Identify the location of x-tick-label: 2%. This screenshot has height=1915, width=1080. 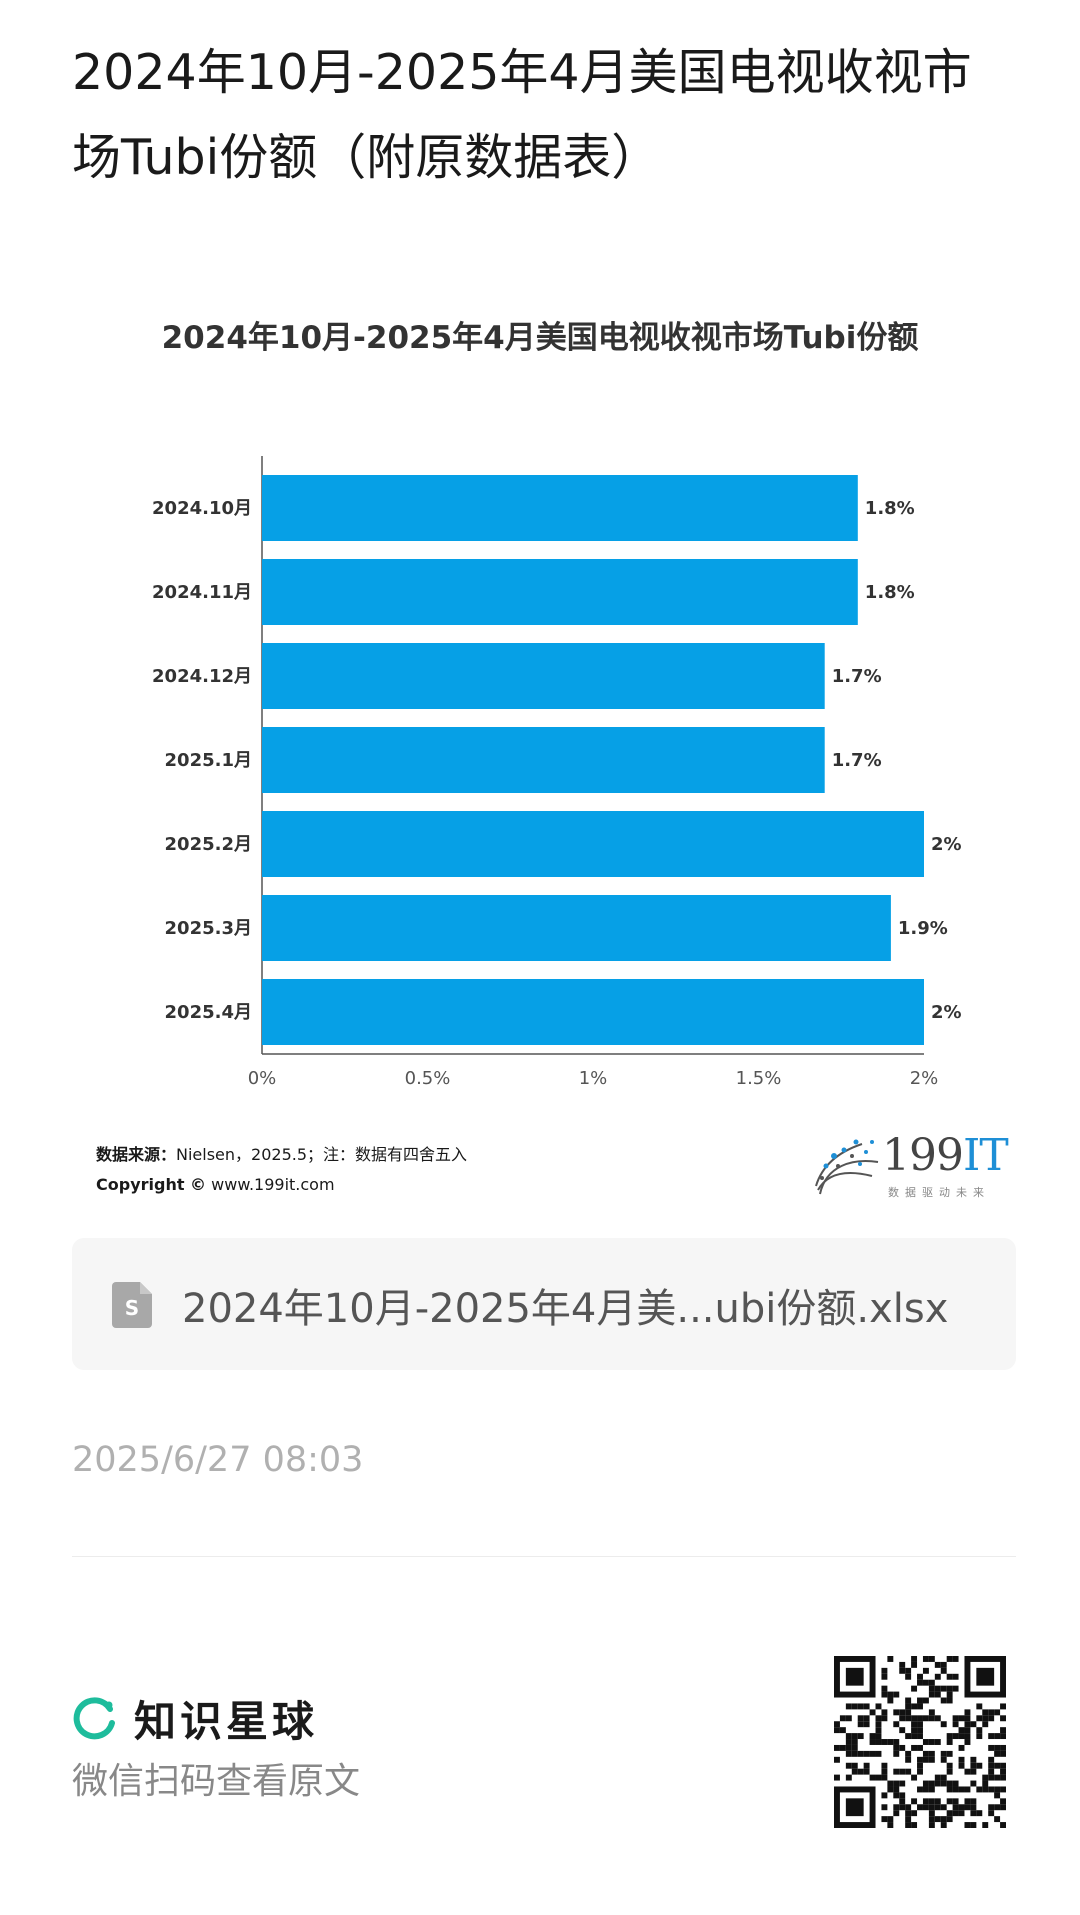
(924, 1078).